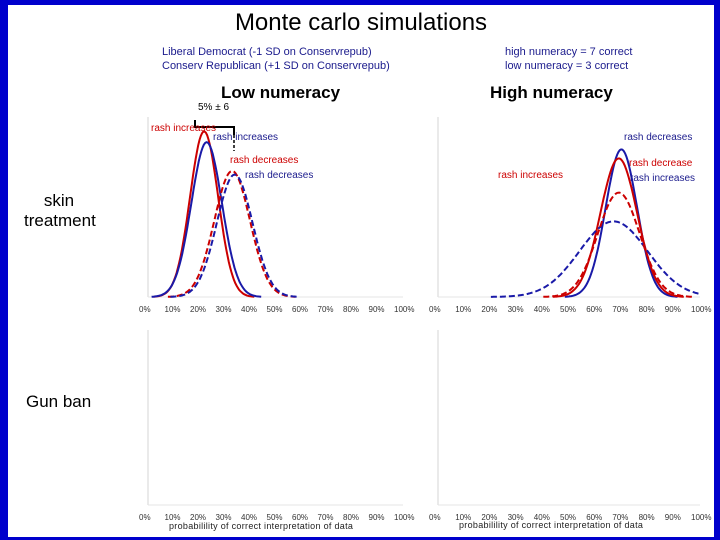  I want to click on annotation-high-rash-decrease-red: rash decrease, so click(661, 163).